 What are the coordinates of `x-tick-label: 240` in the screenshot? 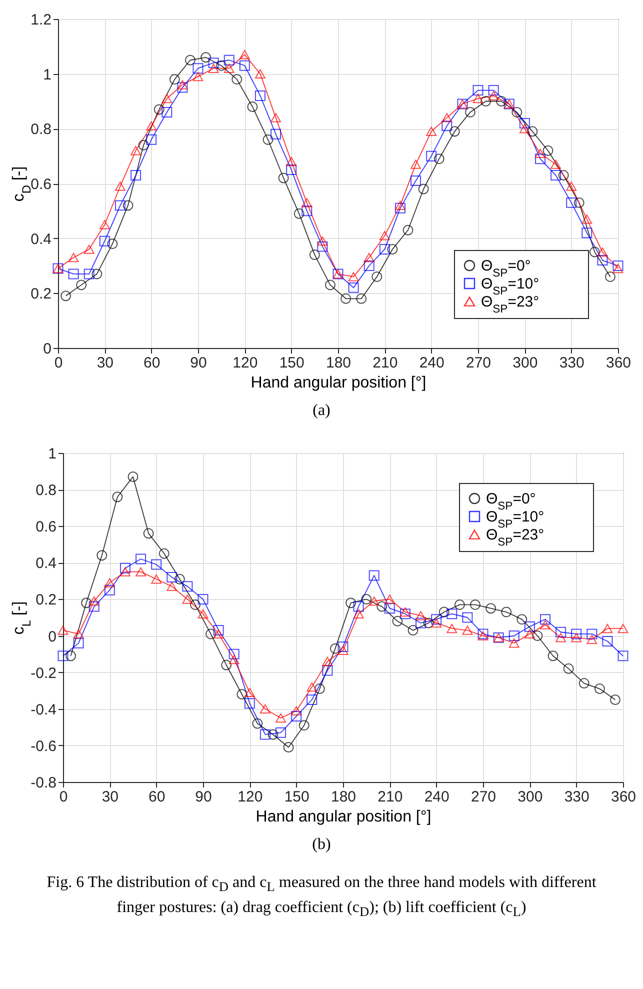 It's located at (431, 363).